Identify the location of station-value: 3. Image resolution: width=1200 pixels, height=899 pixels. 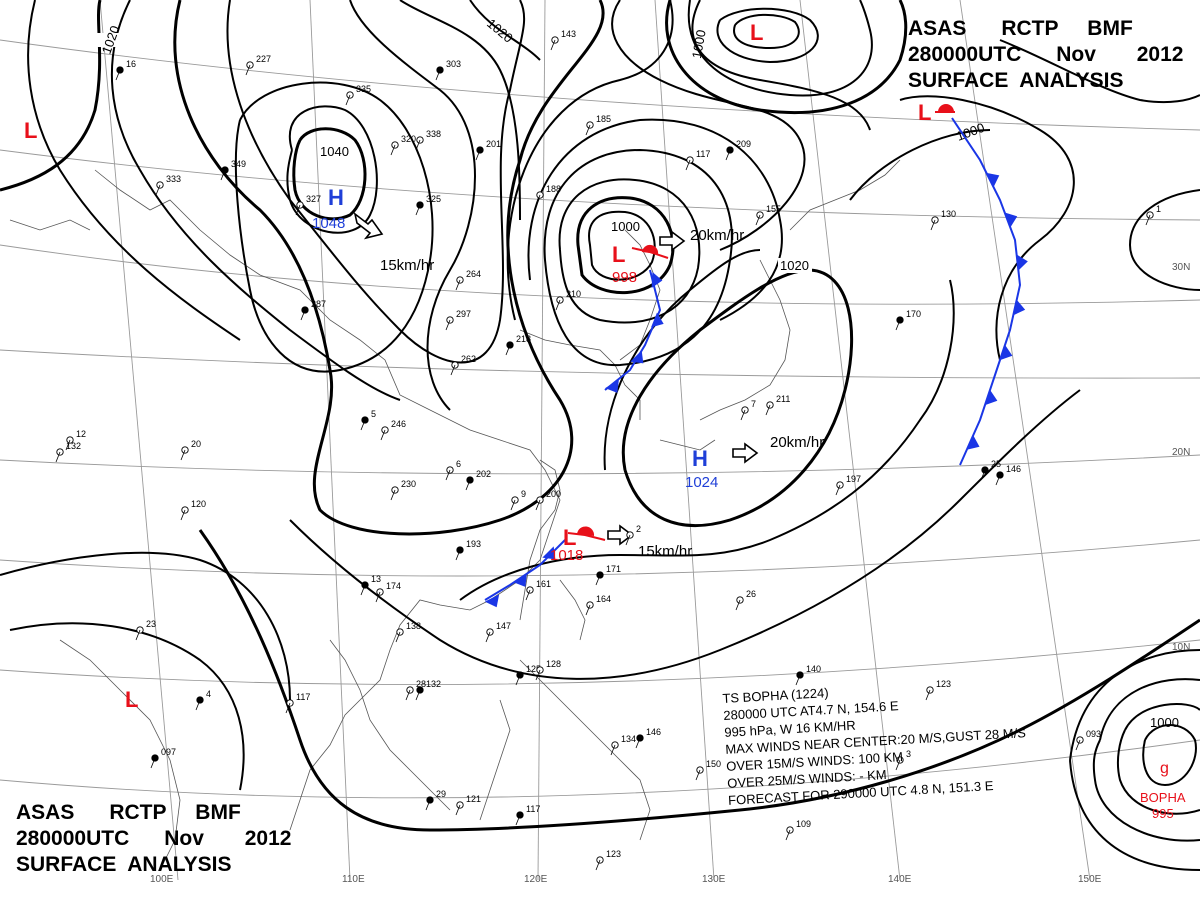
(908, 754).